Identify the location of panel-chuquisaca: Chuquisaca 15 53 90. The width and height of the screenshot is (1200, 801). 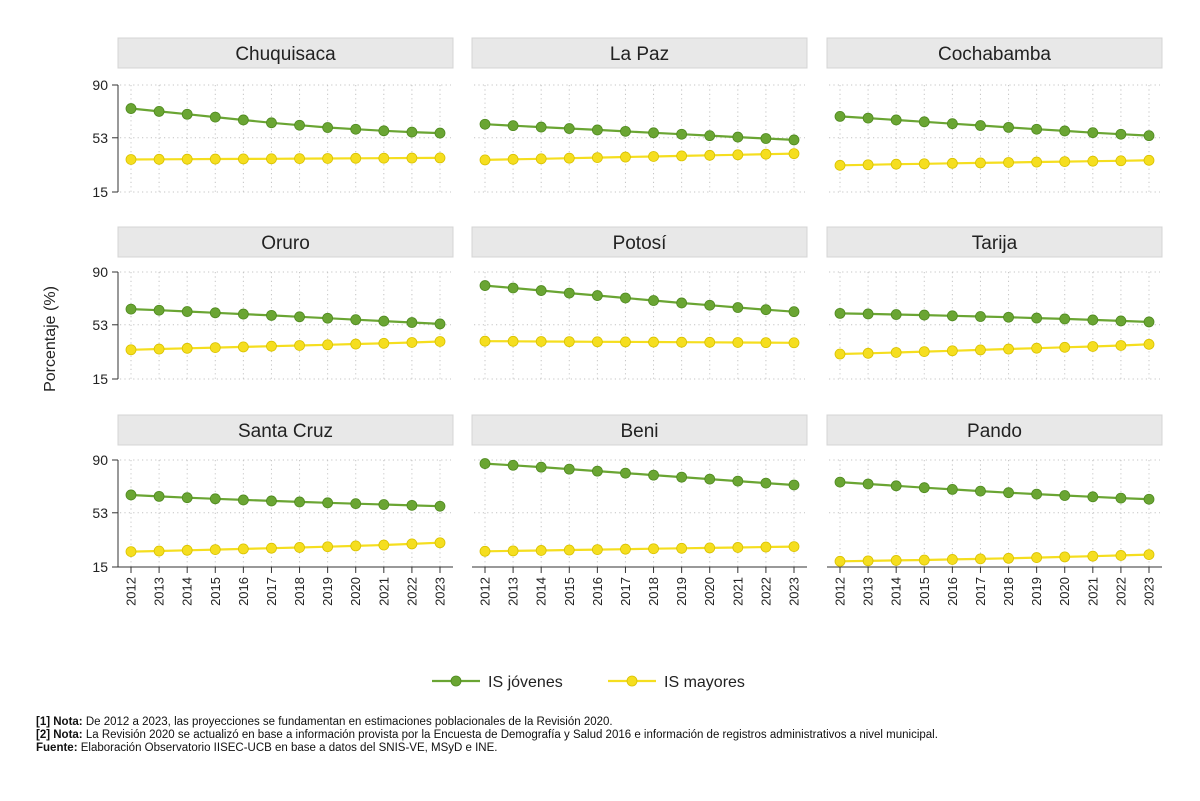
(273, 118).